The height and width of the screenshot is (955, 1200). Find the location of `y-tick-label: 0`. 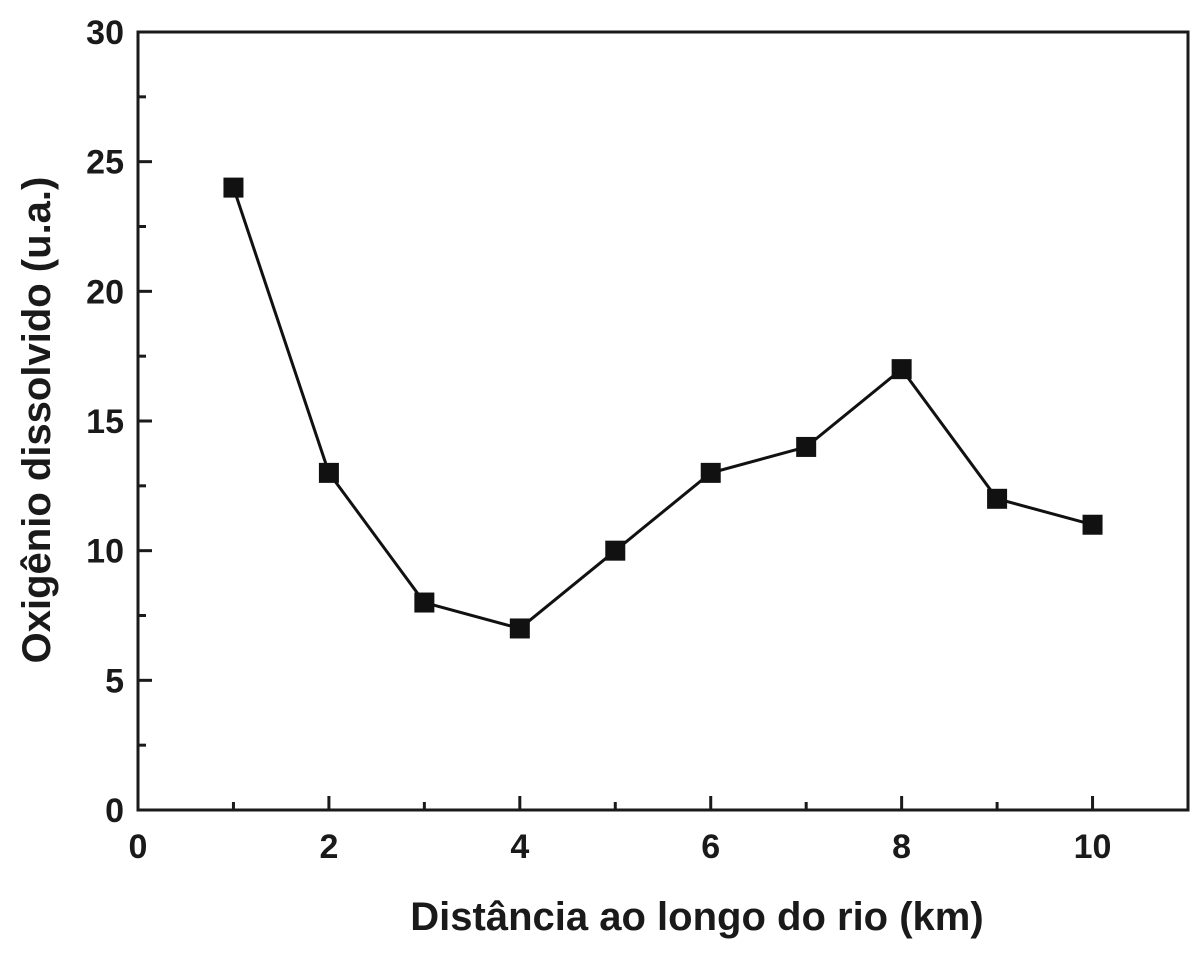

y-tick-label: 0 is located at coordinates (114, 811).